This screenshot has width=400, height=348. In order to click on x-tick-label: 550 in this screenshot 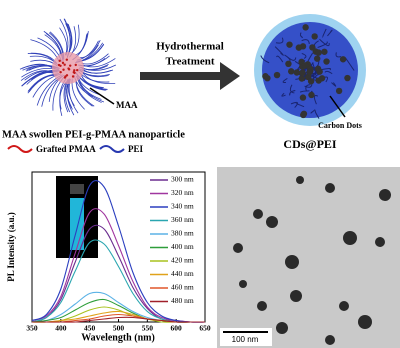, I will do `click(148, 328)`.